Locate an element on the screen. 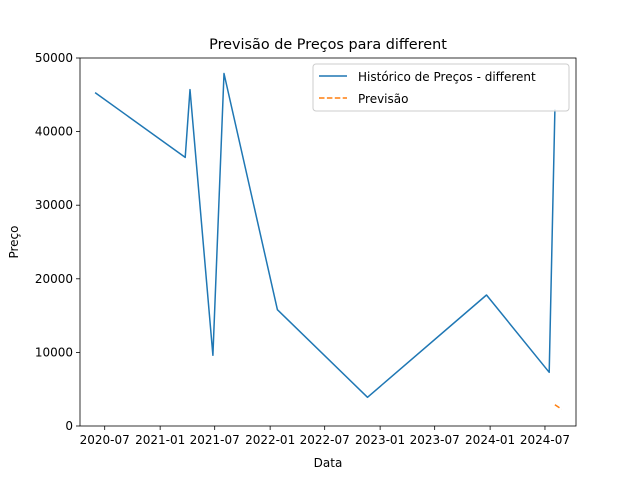  y-tick-label: 30000 is located at coordinates (54, 205).